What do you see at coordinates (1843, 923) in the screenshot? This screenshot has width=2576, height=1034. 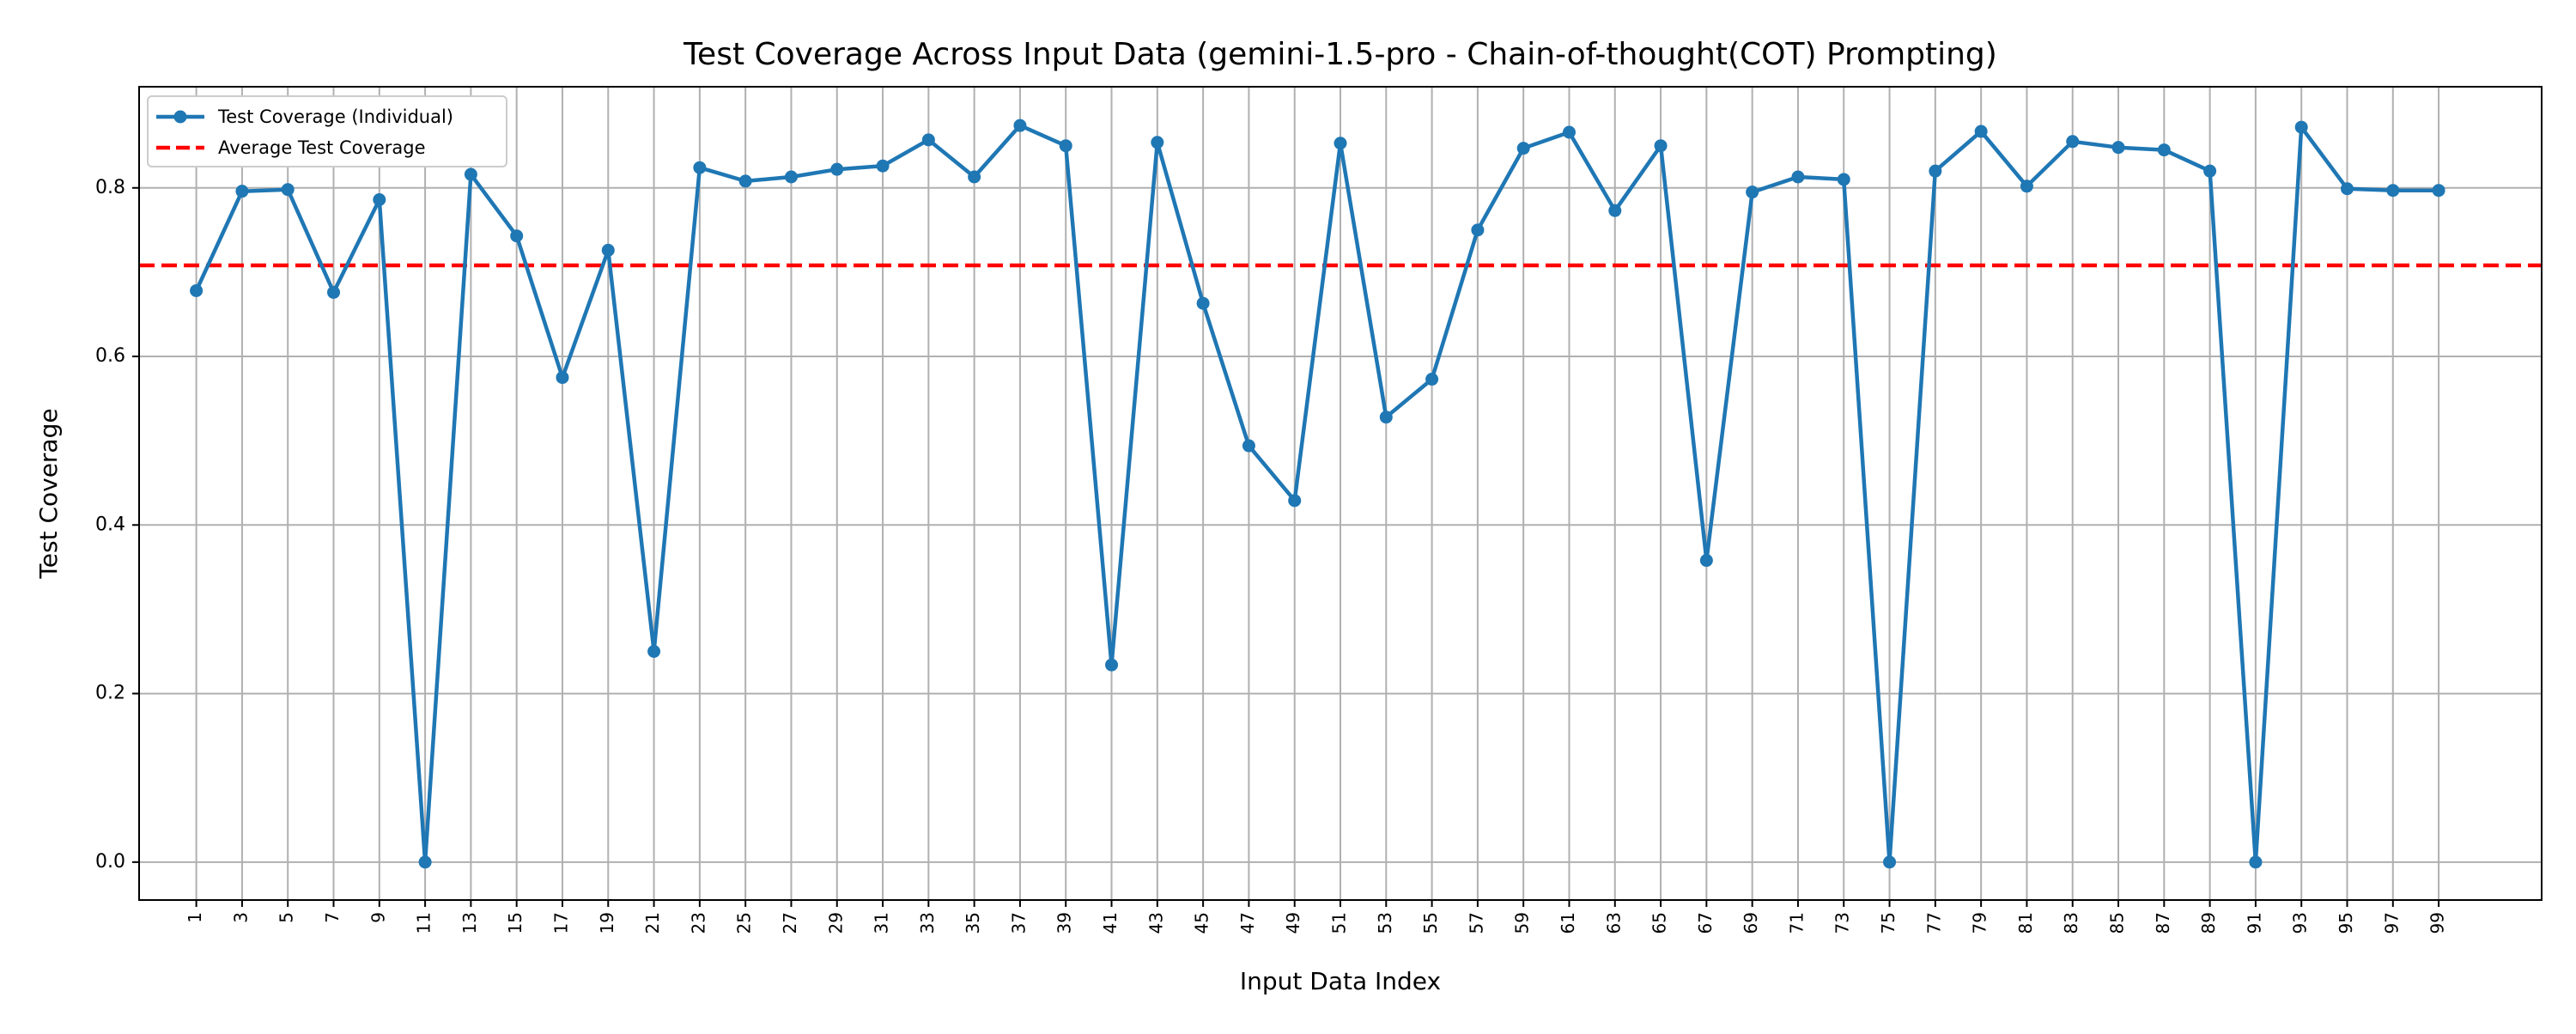 I see `x-tick-label: 73` at bounding box center [1843, 923].